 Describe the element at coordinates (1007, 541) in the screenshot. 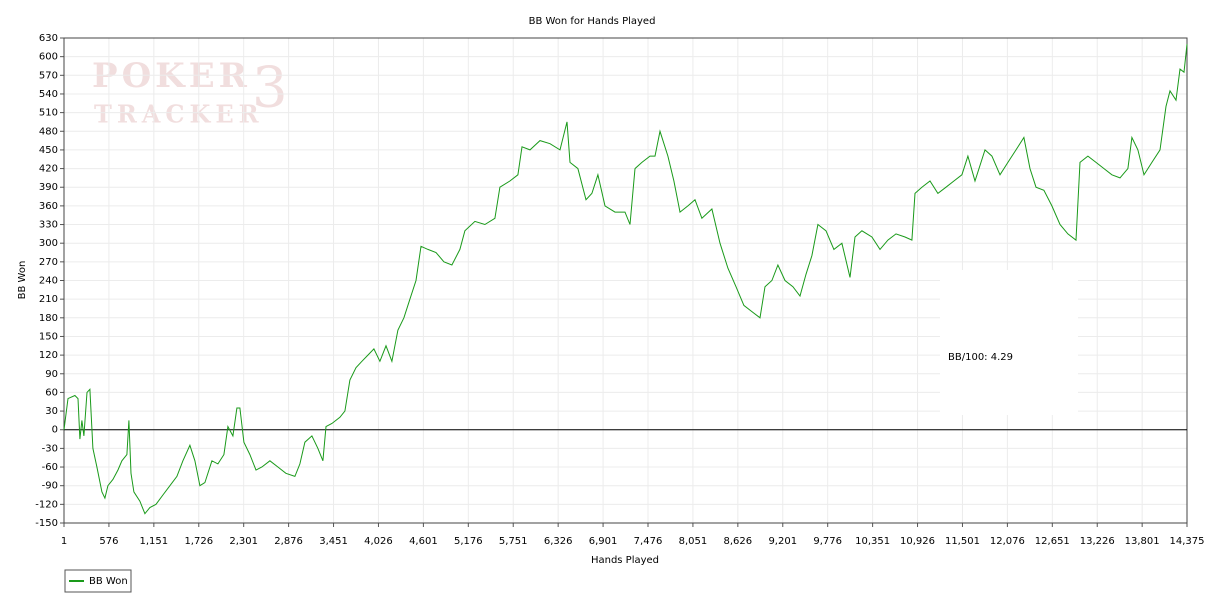

I see `x-tick-label: 12,076` at that location.